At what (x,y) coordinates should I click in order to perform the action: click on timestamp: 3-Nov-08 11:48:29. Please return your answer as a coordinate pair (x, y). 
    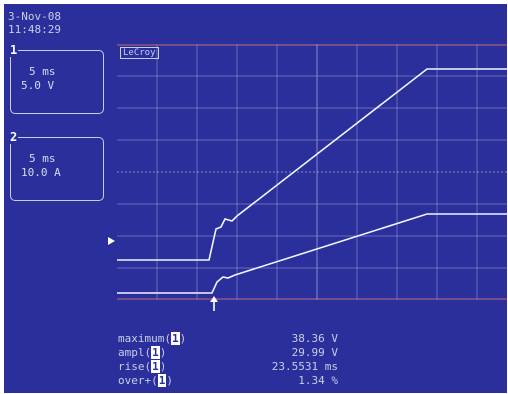
    Looking at the image, I should click on (34, 23).